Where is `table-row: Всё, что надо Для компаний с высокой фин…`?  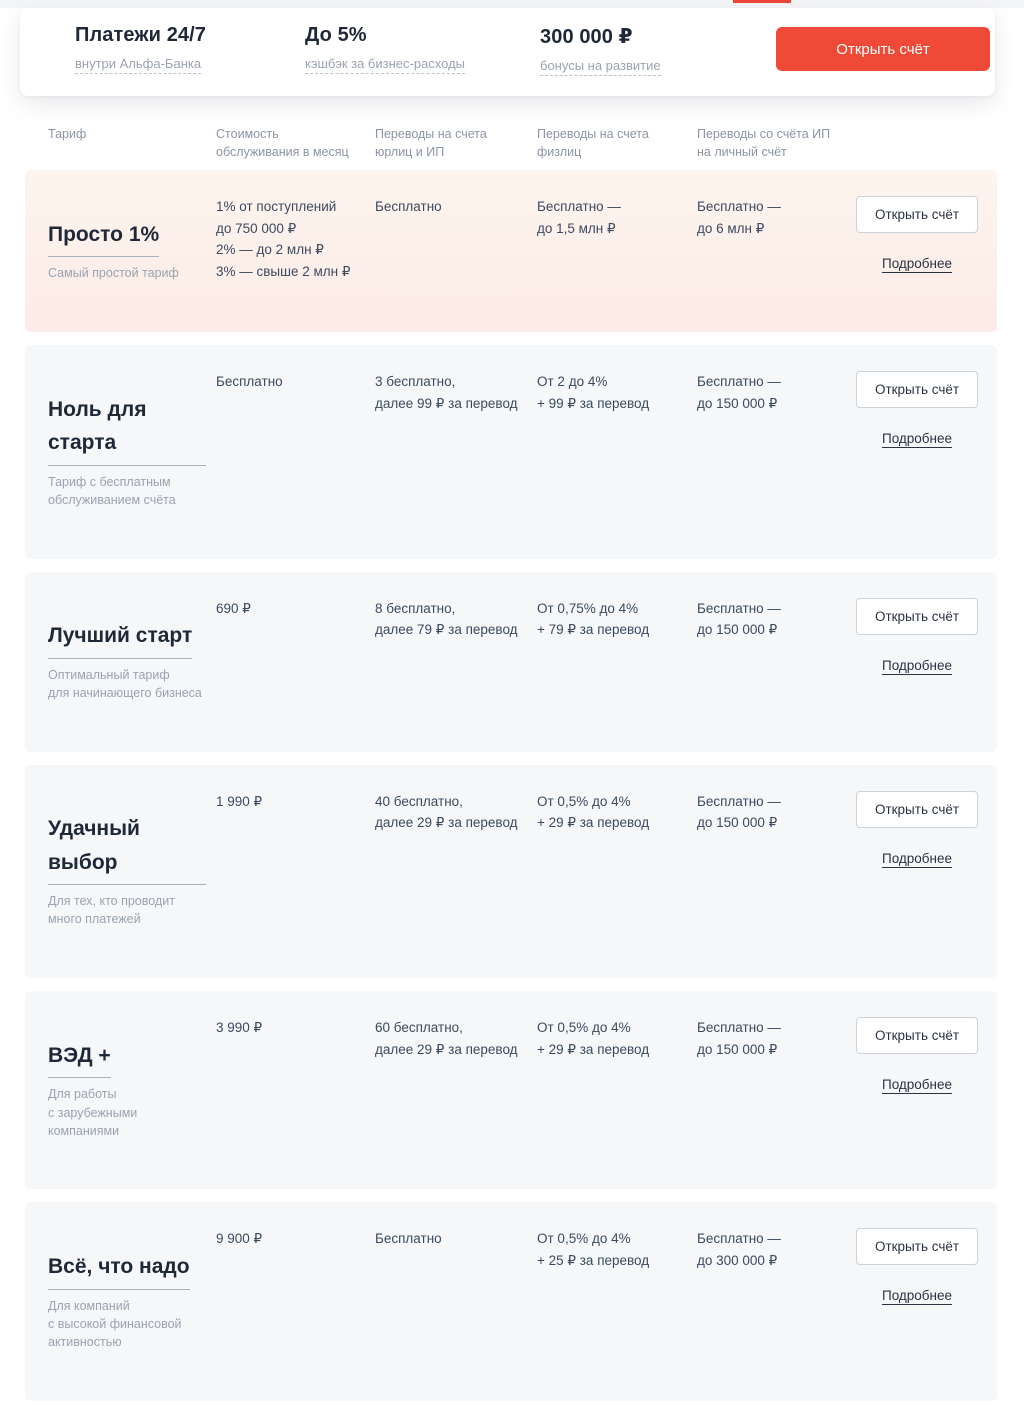 table-row: Всё, что надо Для компаний с высокой фин… is located at coordinates (511, 1301).